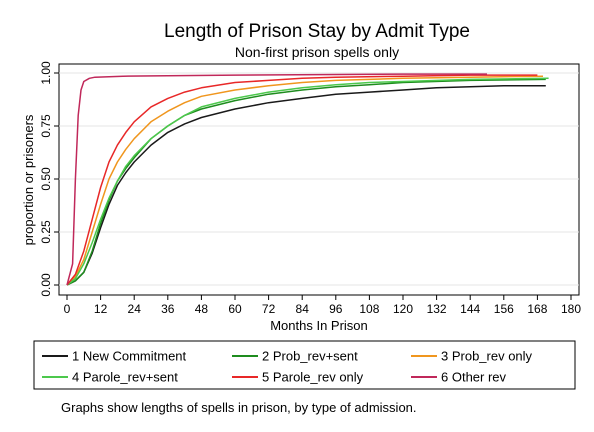 Image resolution: width=594 pixels, height=432 pixels. What do you see at coordinates (46, 285) in the screenshot?
I see `y-tick-label: 0.00` at bounding box center [46, 285].